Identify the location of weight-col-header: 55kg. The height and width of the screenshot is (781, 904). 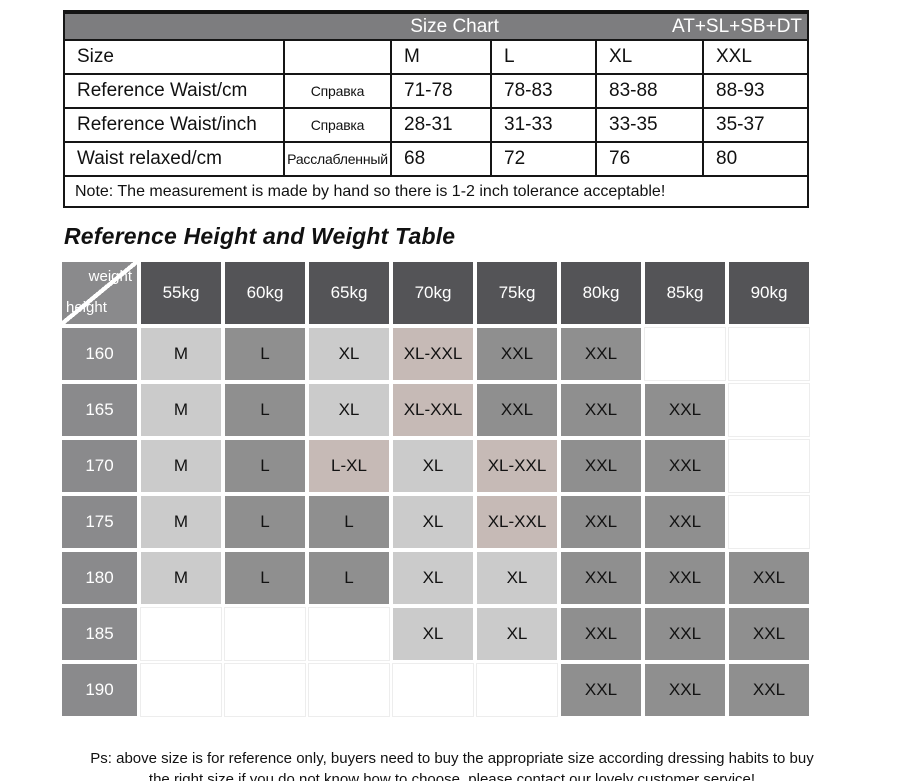
(181, 293).